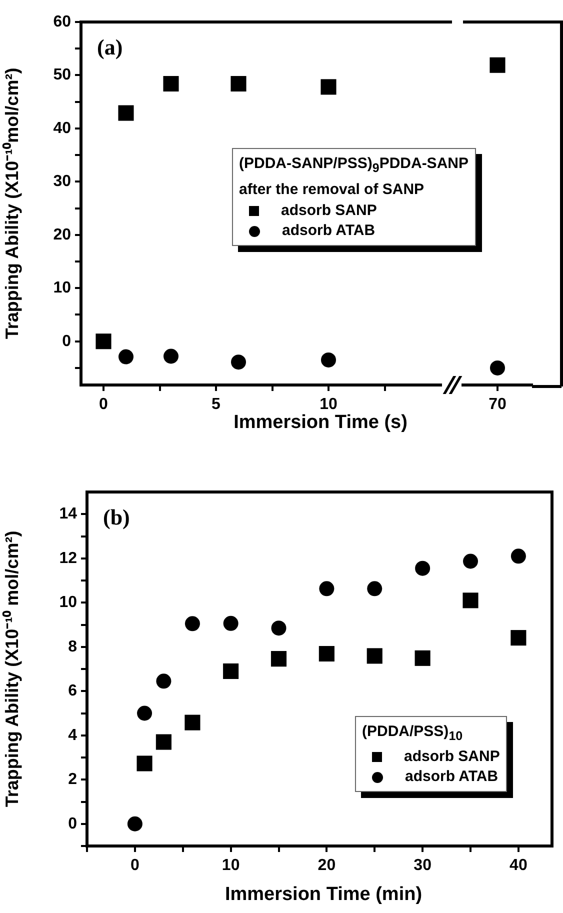 The width and height of the screenshot is (563, 913). I want to click on x-tick-label: 20, so click(327, 865).